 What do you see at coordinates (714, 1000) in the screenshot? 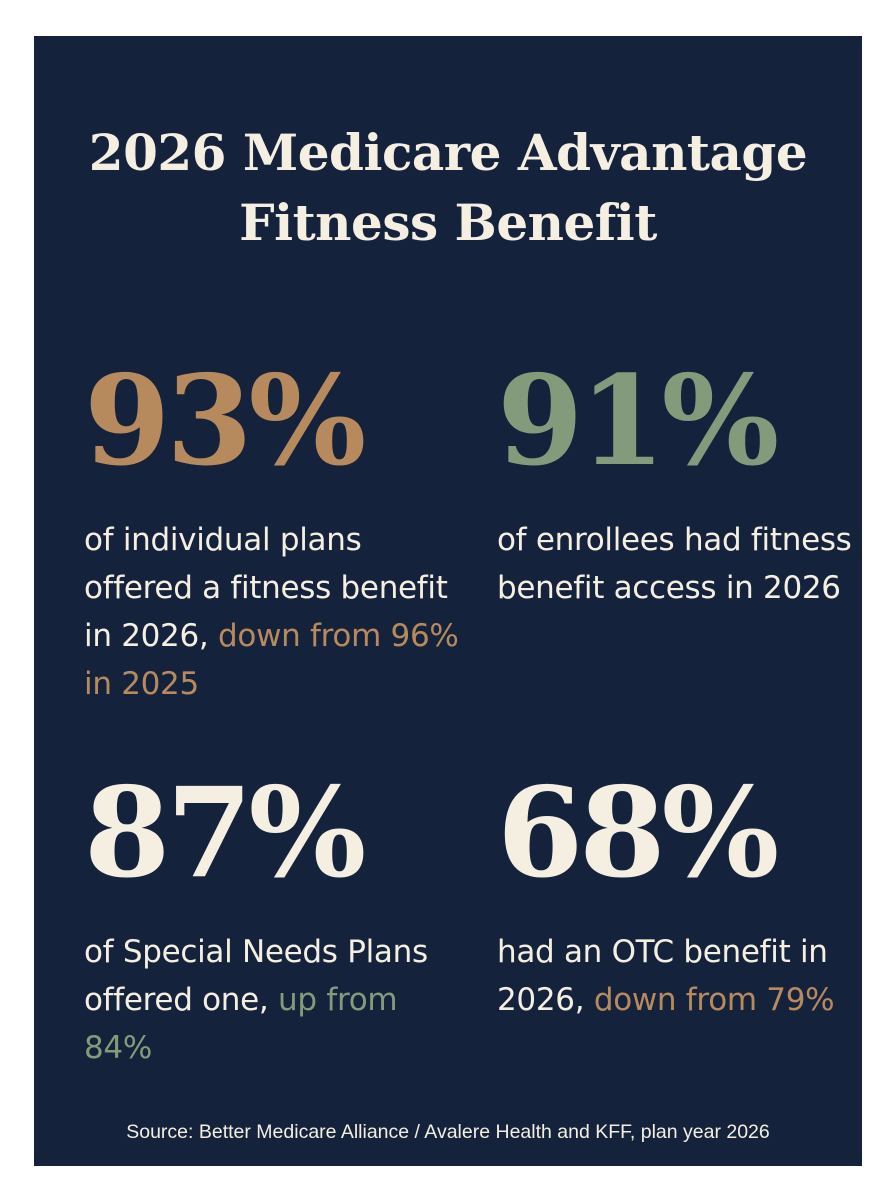
I see `stat-highlight: down from 79%` at bounding box center [714, 1000].